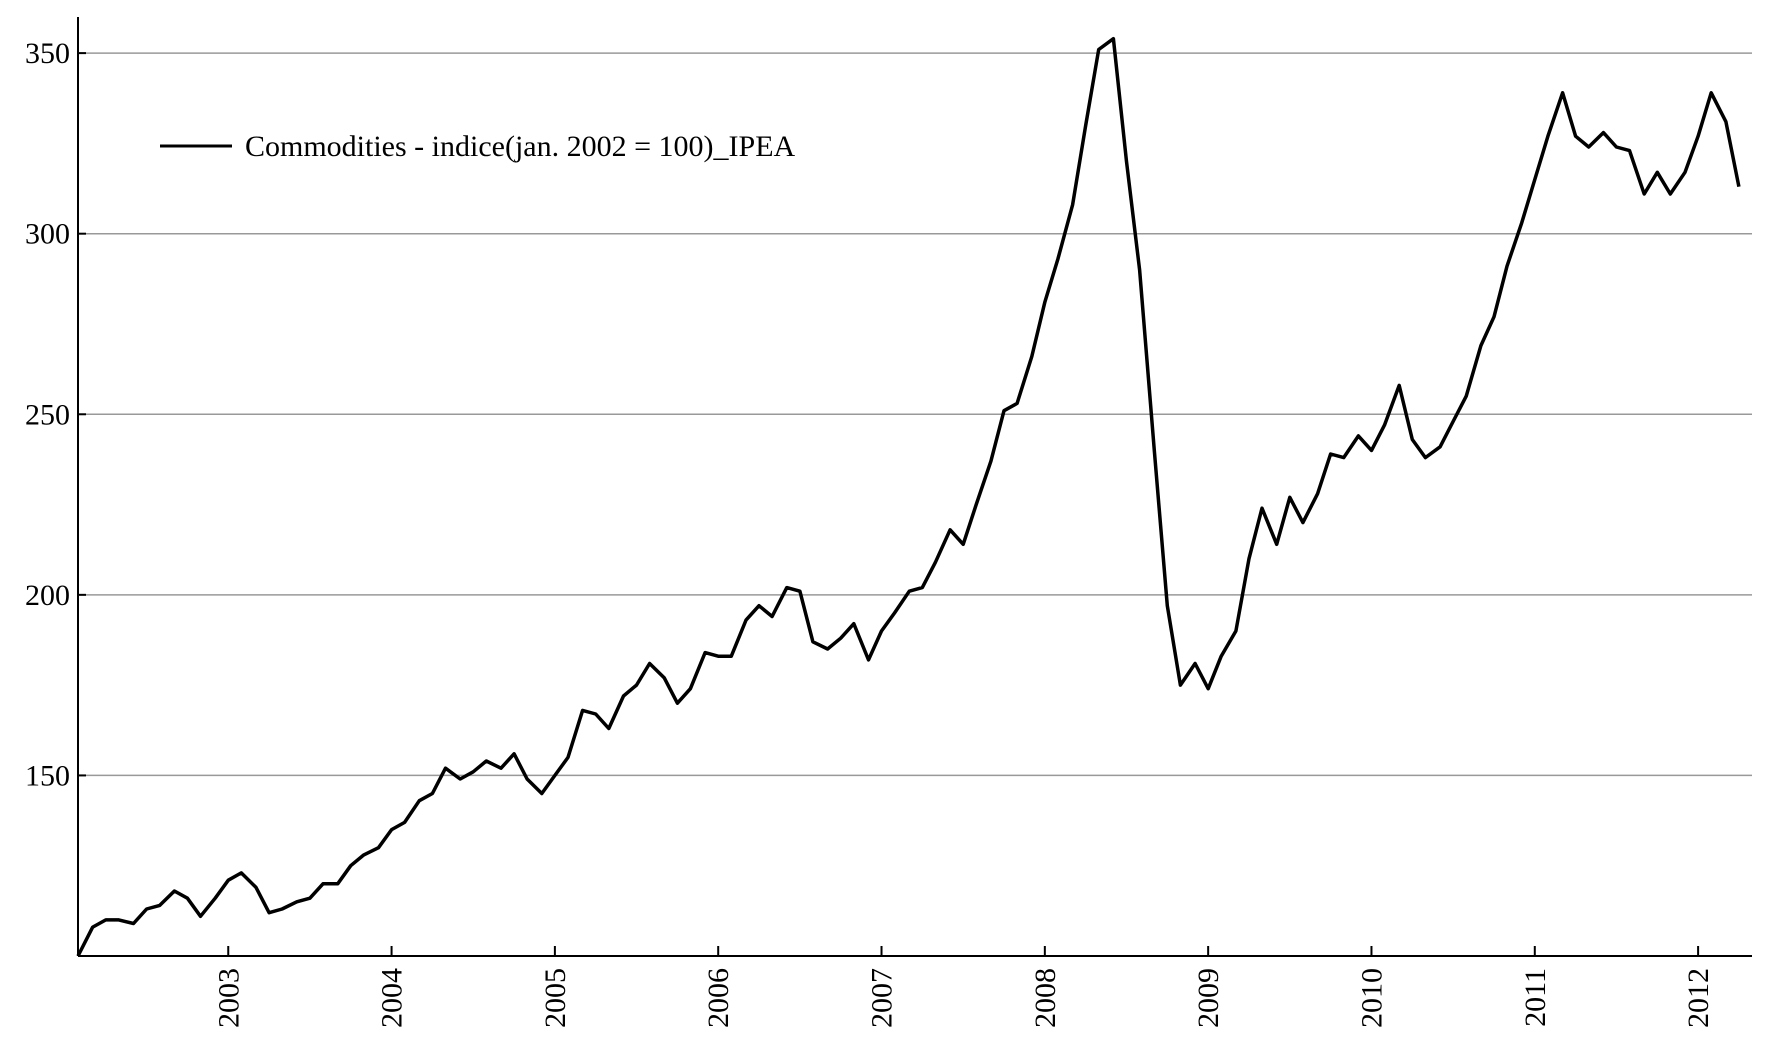 Image resolution: width=1772 pixels, height=1054 pixels. I want to click on x-tick-label: 2011, so click(1535, 997).